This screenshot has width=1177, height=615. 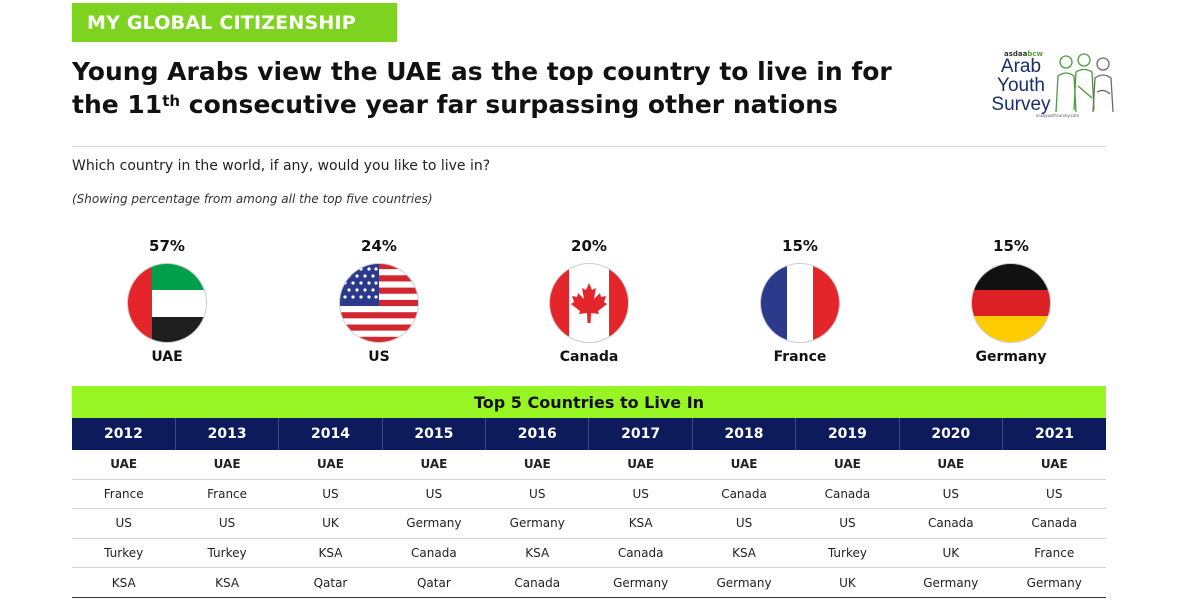 I want to click on table-row: US US UK Germany Germany KSA US US Canada Canada, so click(x=589, y=523).